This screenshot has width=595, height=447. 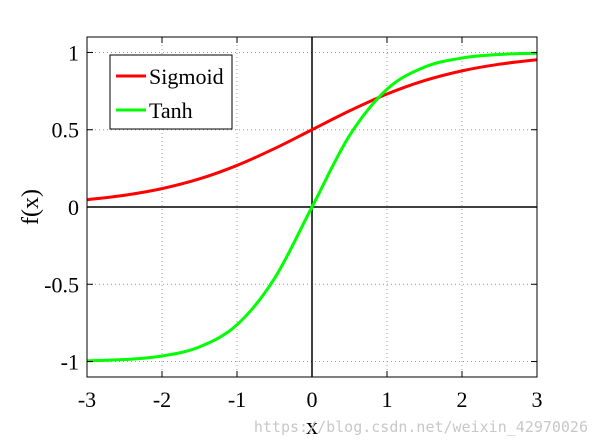 What do you see at coordinates (31, 207) in the screenshot?
I see `y-axis-label: f(x)` at bounding box center [31, 207].